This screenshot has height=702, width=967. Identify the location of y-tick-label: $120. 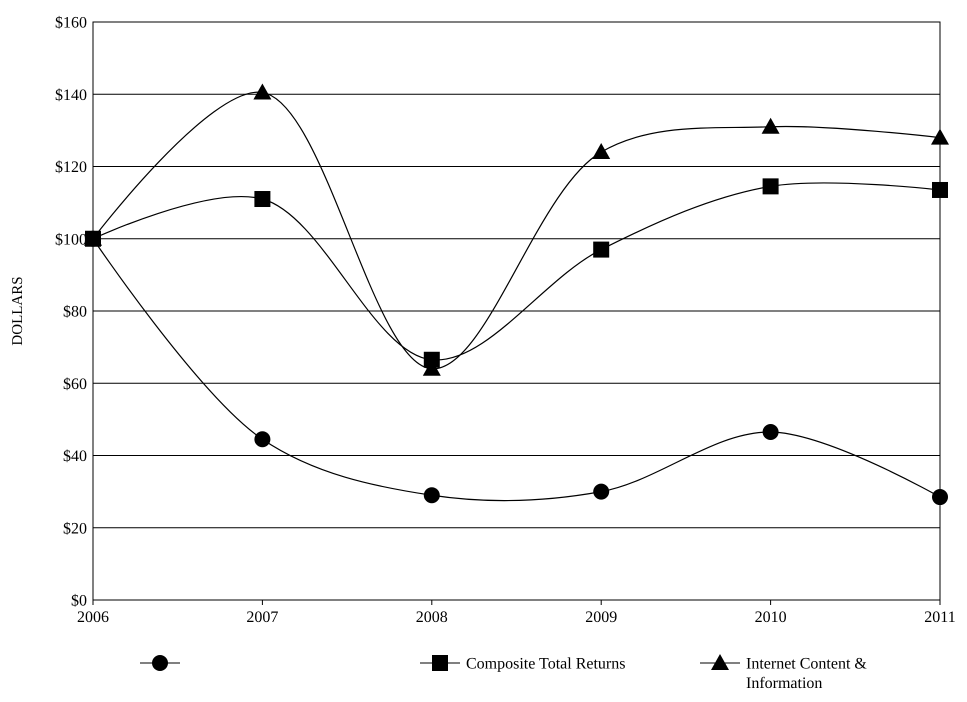
(71, 167).